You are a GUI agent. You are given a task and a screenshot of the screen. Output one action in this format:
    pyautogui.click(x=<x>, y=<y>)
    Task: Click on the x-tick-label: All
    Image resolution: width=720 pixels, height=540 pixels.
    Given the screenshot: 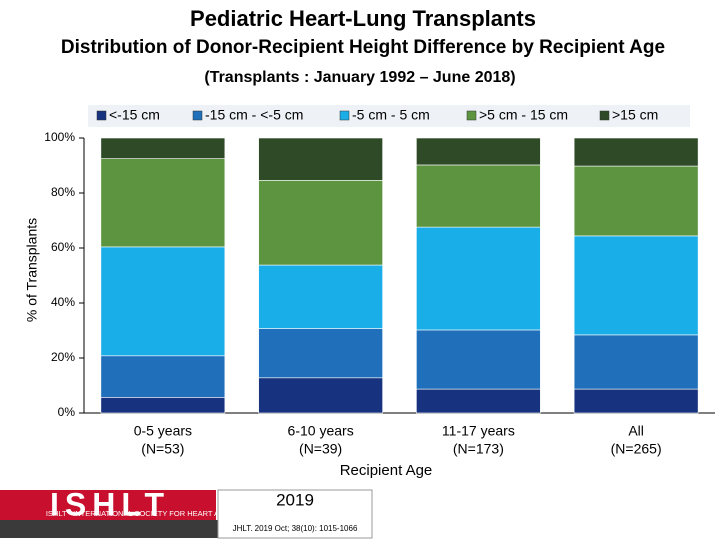 What is the action you would take?
    pyautogui.click(x=636, y=431)
    